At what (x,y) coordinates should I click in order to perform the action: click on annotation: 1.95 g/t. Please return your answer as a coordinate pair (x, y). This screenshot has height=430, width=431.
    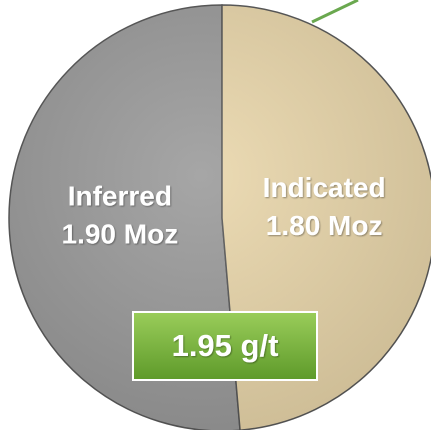
    Looking at the image, I should click on (225, 345).